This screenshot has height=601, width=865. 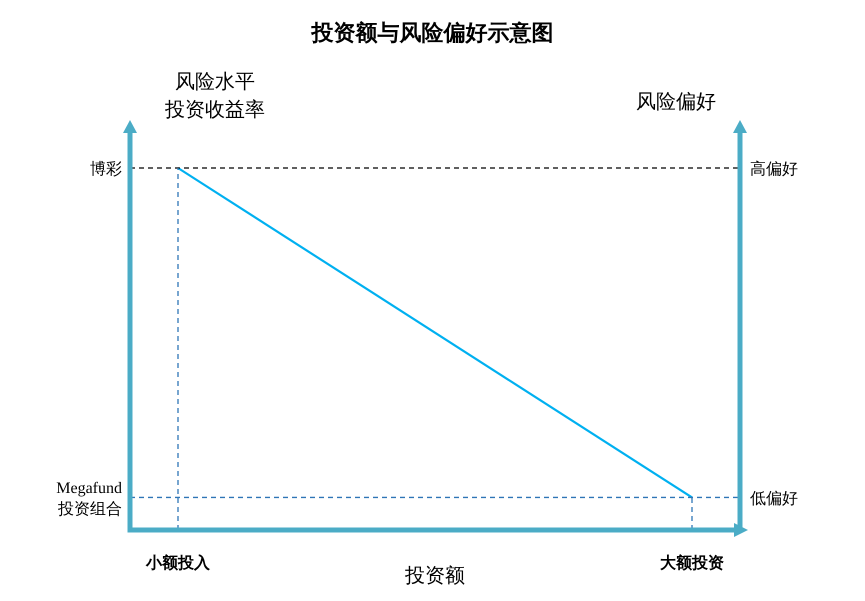 I want to click on annotation: 低偏好, so click(x=774, y=498).